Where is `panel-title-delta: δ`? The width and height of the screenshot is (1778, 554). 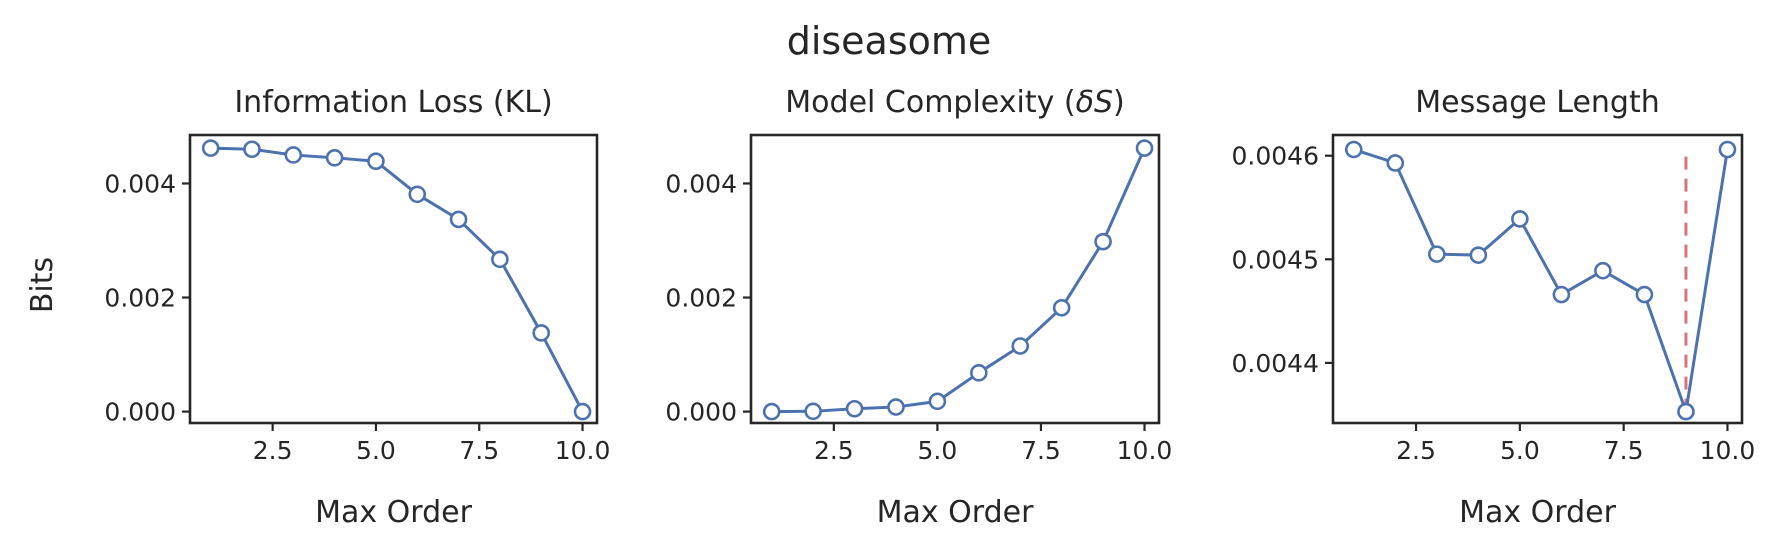 panel-title-delta: δ is located at coordinates (1085, 102).